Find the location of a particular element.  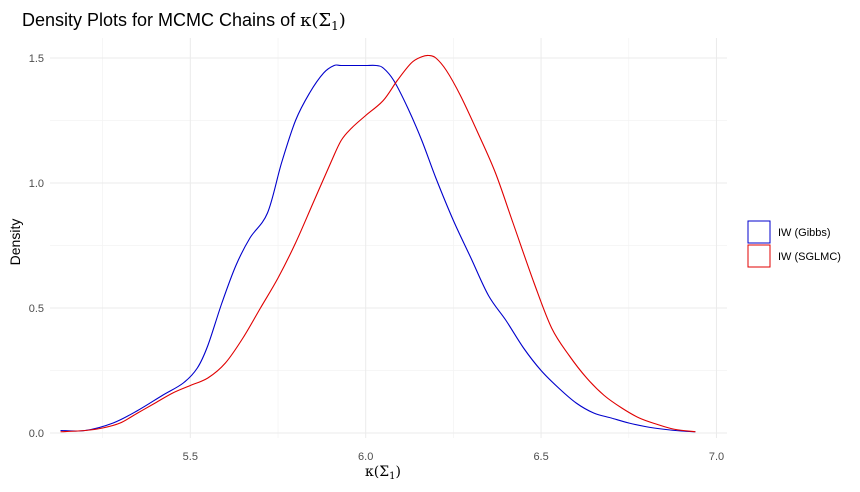

chart-title: Density Plots for MCMC Chains of κ(Σ1) is located at coordinates (184, 21).